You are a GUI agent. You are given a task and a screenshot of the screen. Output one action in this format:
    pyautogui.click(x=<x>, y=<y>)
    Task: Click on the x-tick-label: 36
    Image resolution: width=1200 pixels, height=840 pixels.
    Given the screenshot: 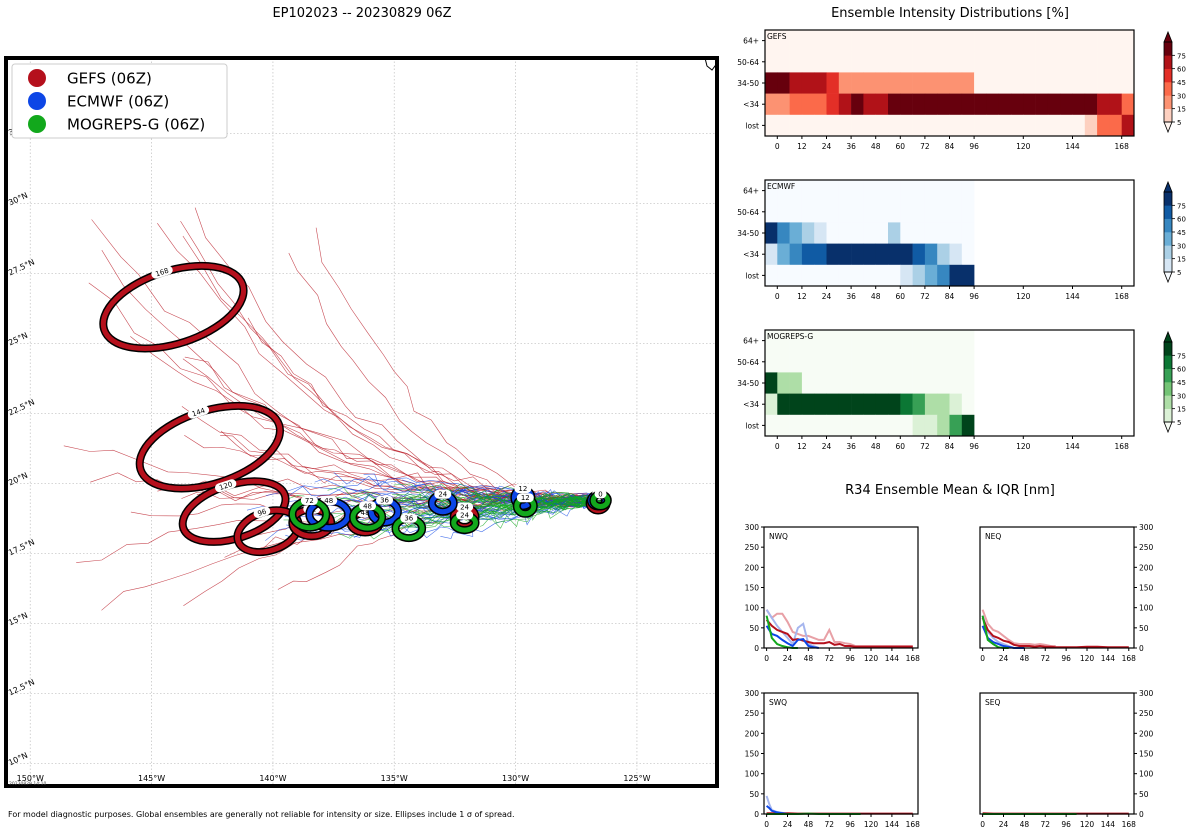 What is the action you would take?
    pyautogui.click(x=851, y=296)
    